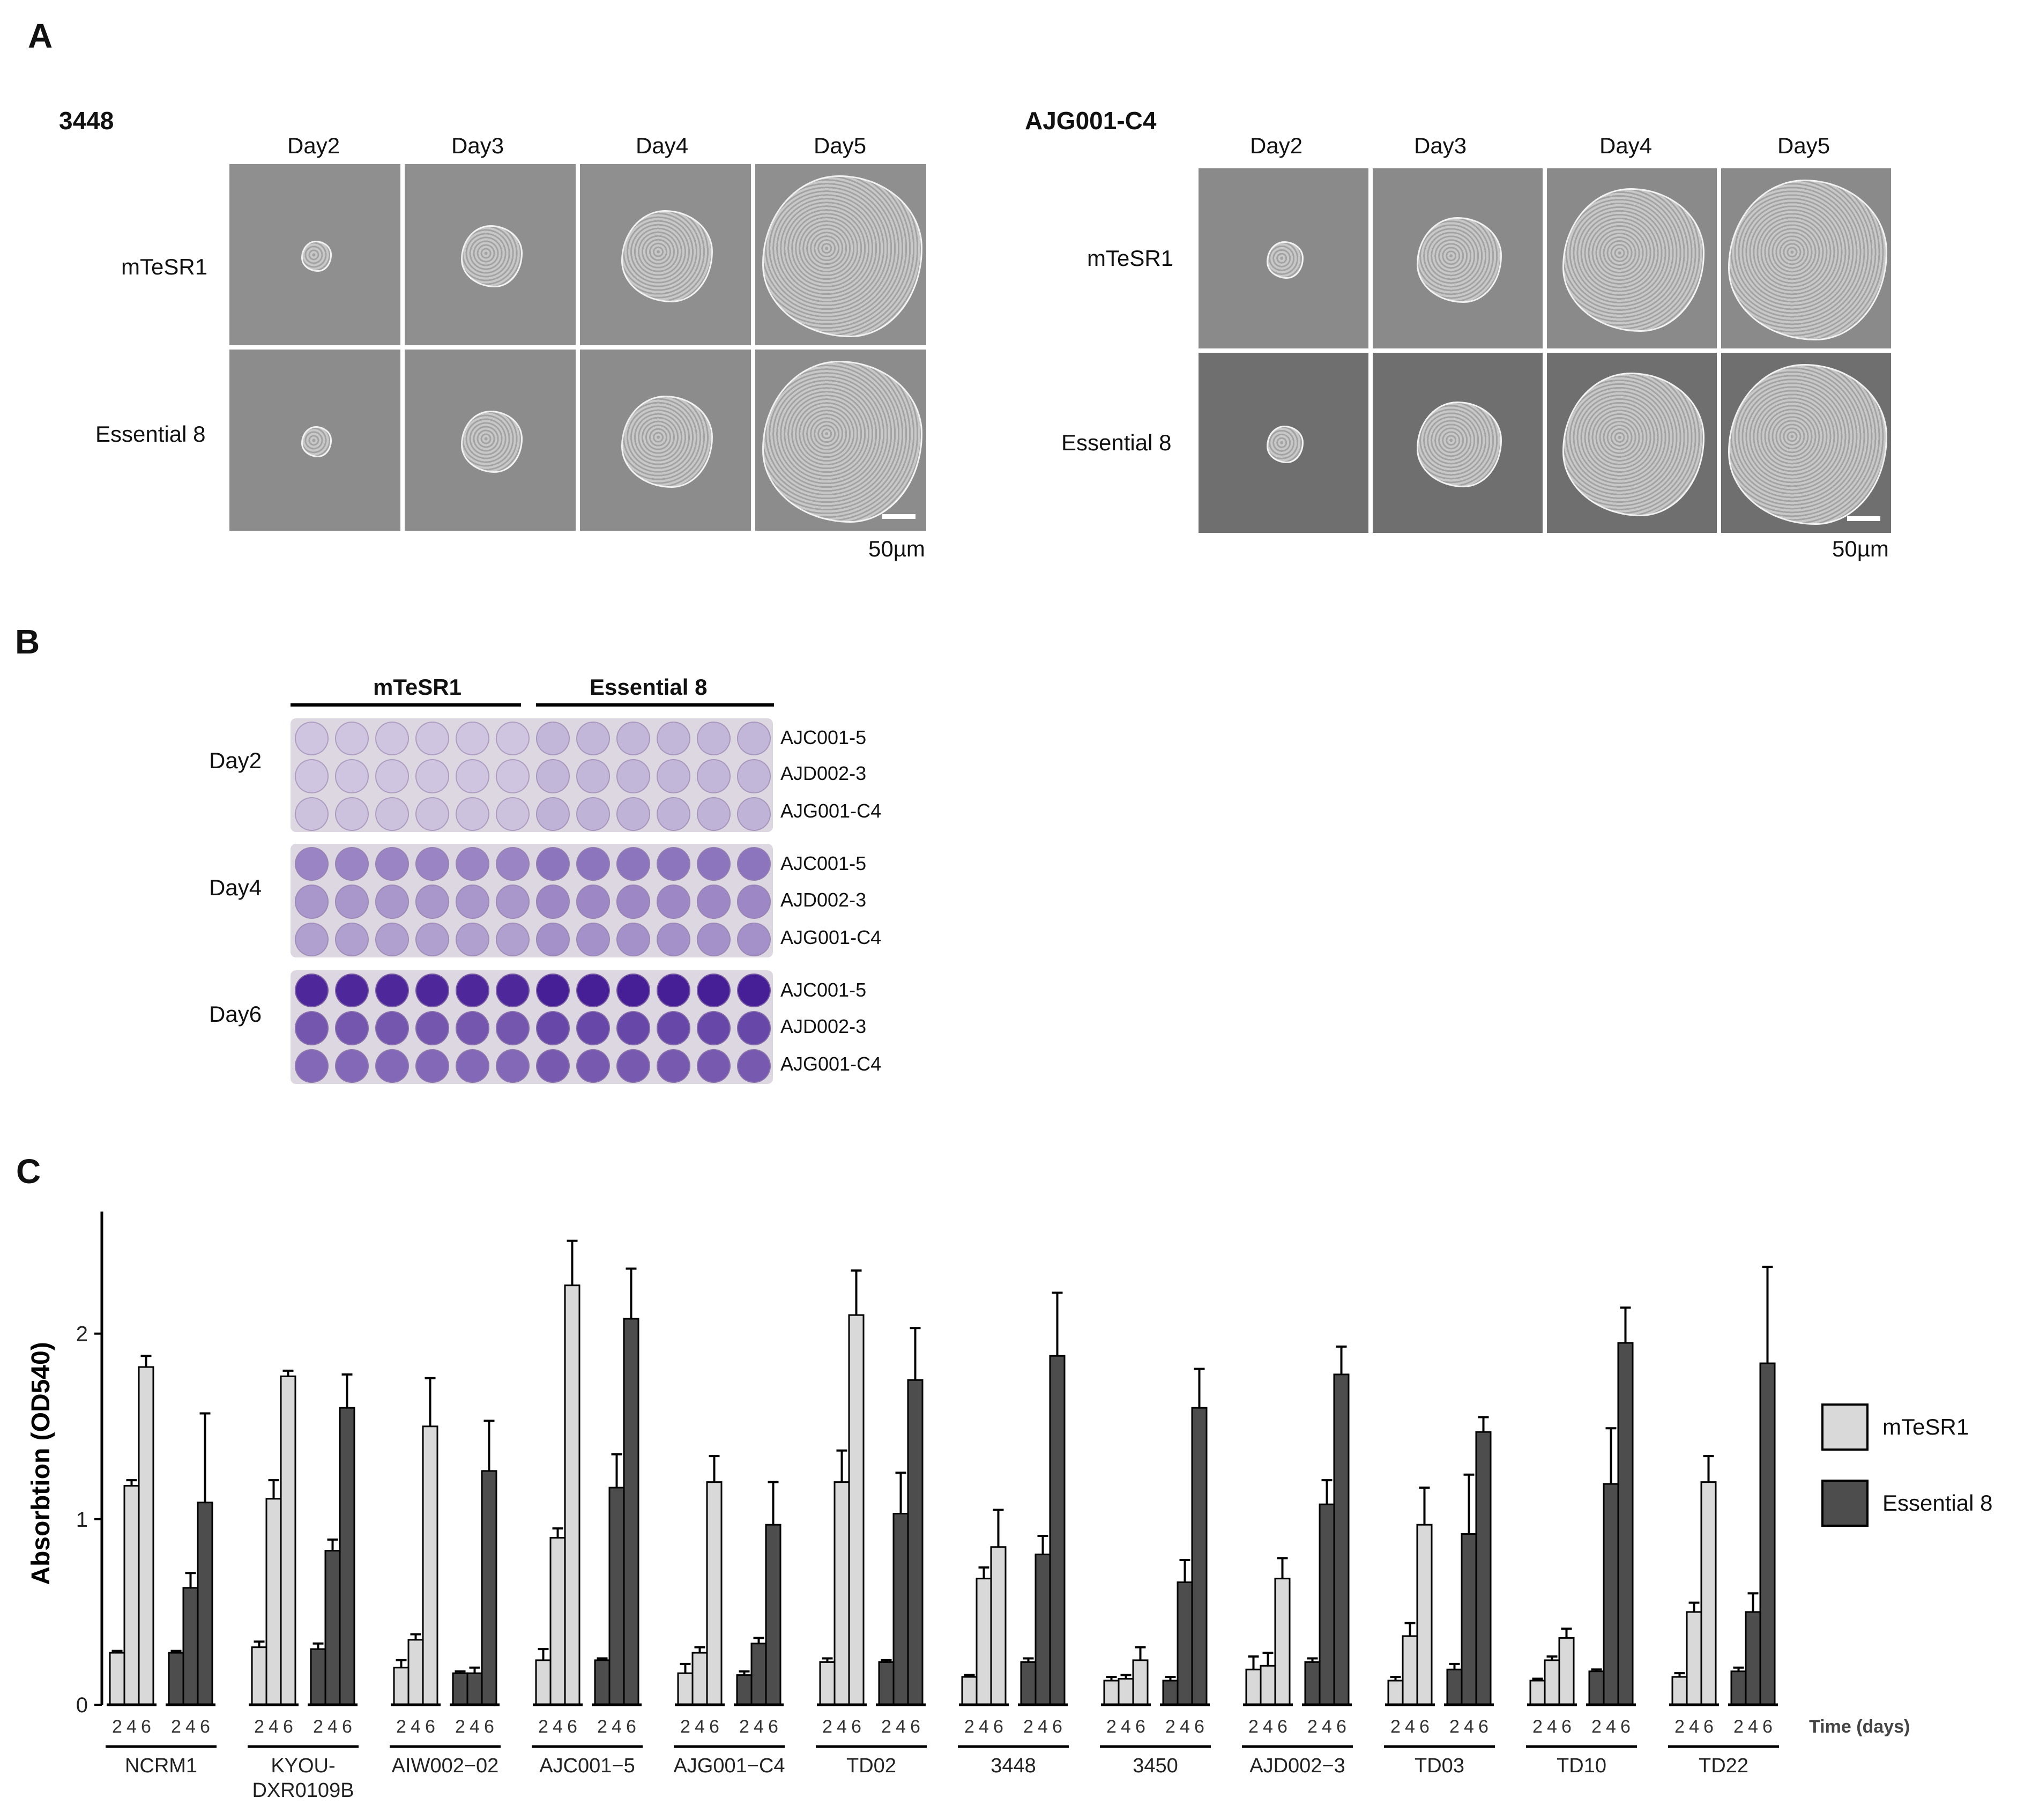 This screenshot has height=1820, width=2017. I want to click on panel-a-g1-day-label: Day4, so click(663, 145).